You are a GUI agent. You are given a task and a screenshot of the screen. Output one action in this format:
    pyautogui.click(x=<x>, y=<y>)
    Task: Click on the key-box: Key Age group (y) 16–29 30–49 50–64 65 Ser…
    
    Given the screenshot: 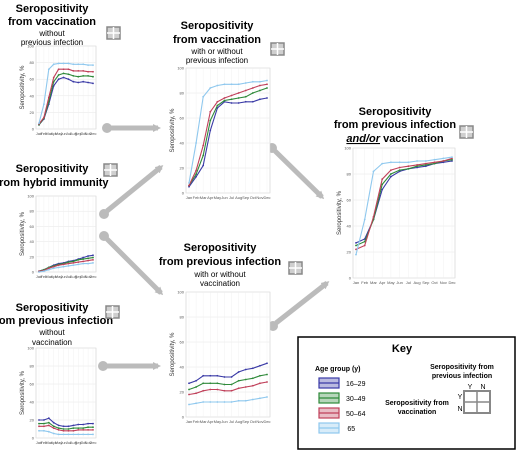 What is the action you would take?
    pyautogui.click(x=406, y=393)
    